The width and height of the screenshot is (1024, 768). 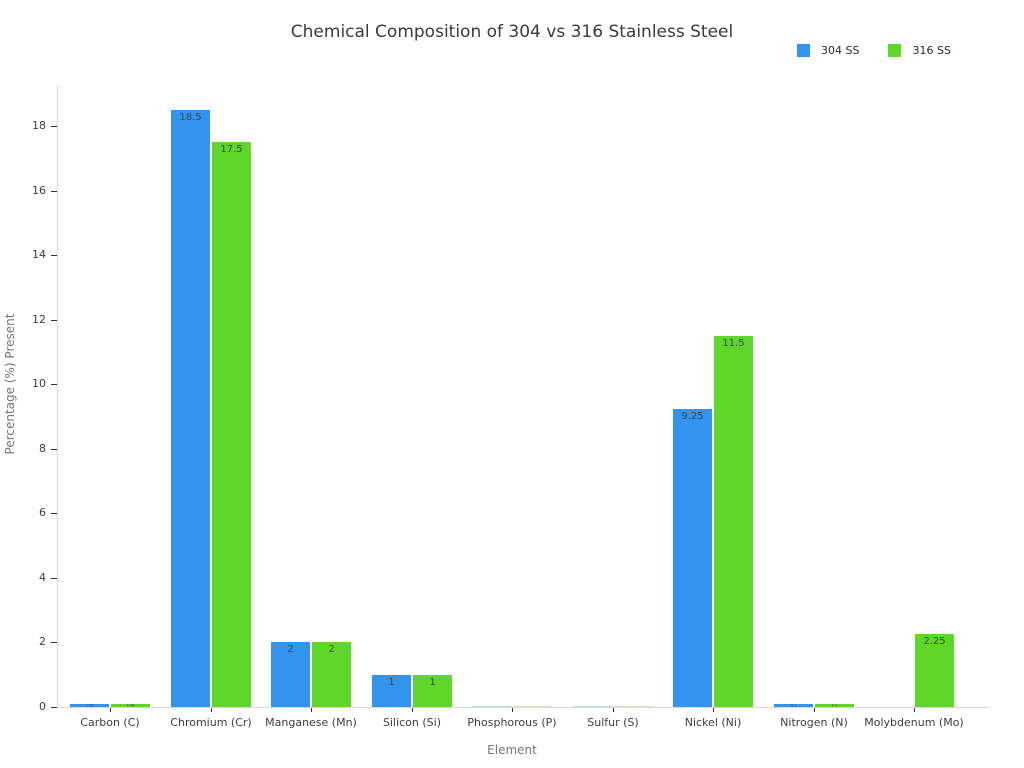 What do you see at coordinates (39, 254) in the screenshot?
I see `y-tick-label: 14` at bounding box center [39, 254].